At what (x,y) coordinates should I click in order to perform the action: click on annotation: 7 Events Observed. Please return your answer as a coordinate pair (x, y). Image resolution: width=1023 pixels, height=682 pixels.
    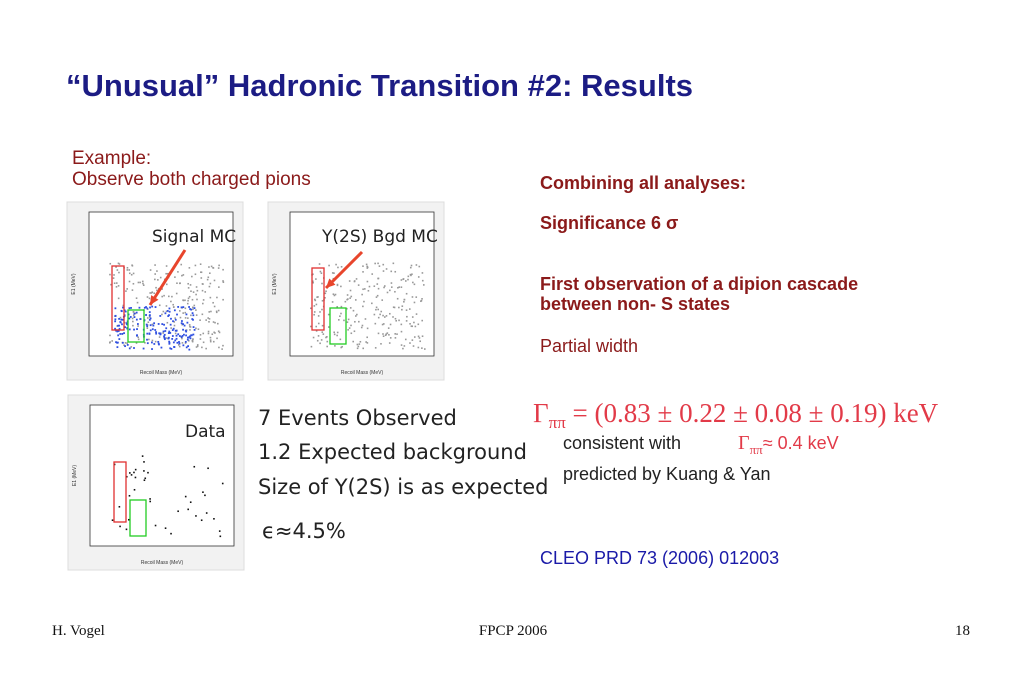
    Looking at the image, I should click on (357, 418).